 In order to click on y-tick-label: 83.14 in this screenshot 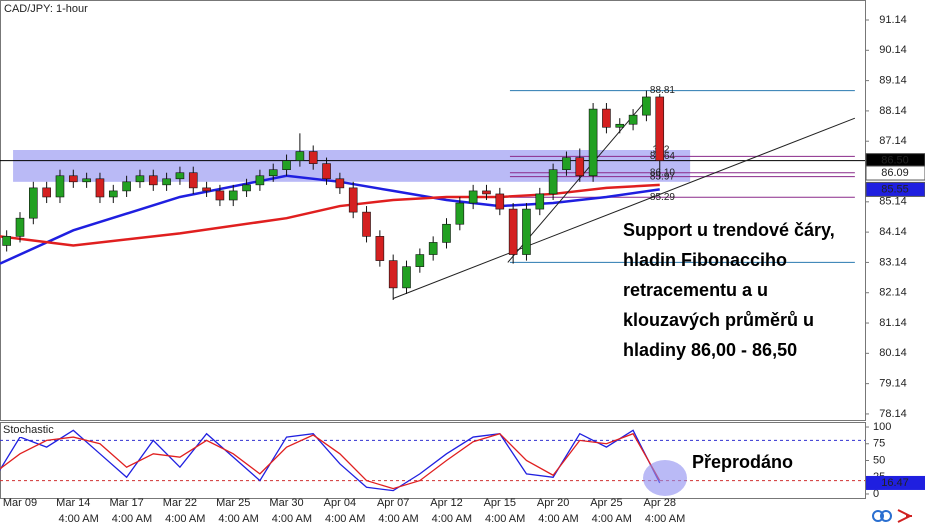, I will do `click(893, 262)`.